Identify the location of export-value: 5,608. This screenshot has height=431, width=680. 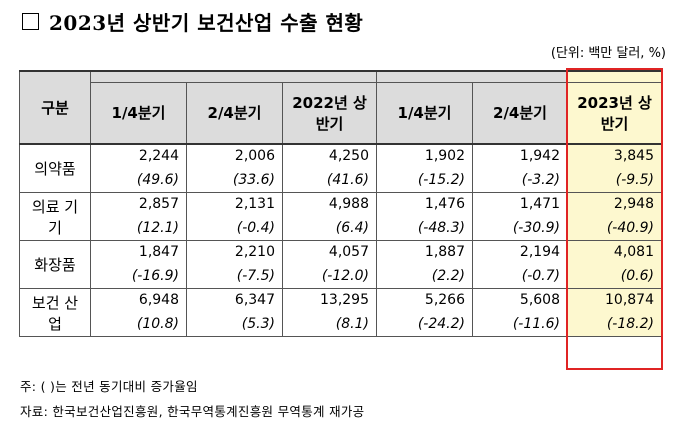
(539, 300).